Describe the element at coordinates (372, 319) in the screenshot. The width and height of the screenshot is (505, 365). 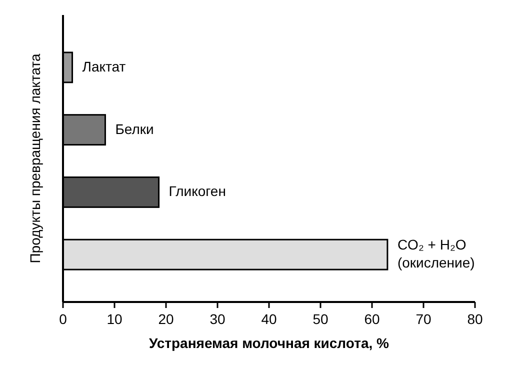
I see `x-tick-label: 60` at that location.